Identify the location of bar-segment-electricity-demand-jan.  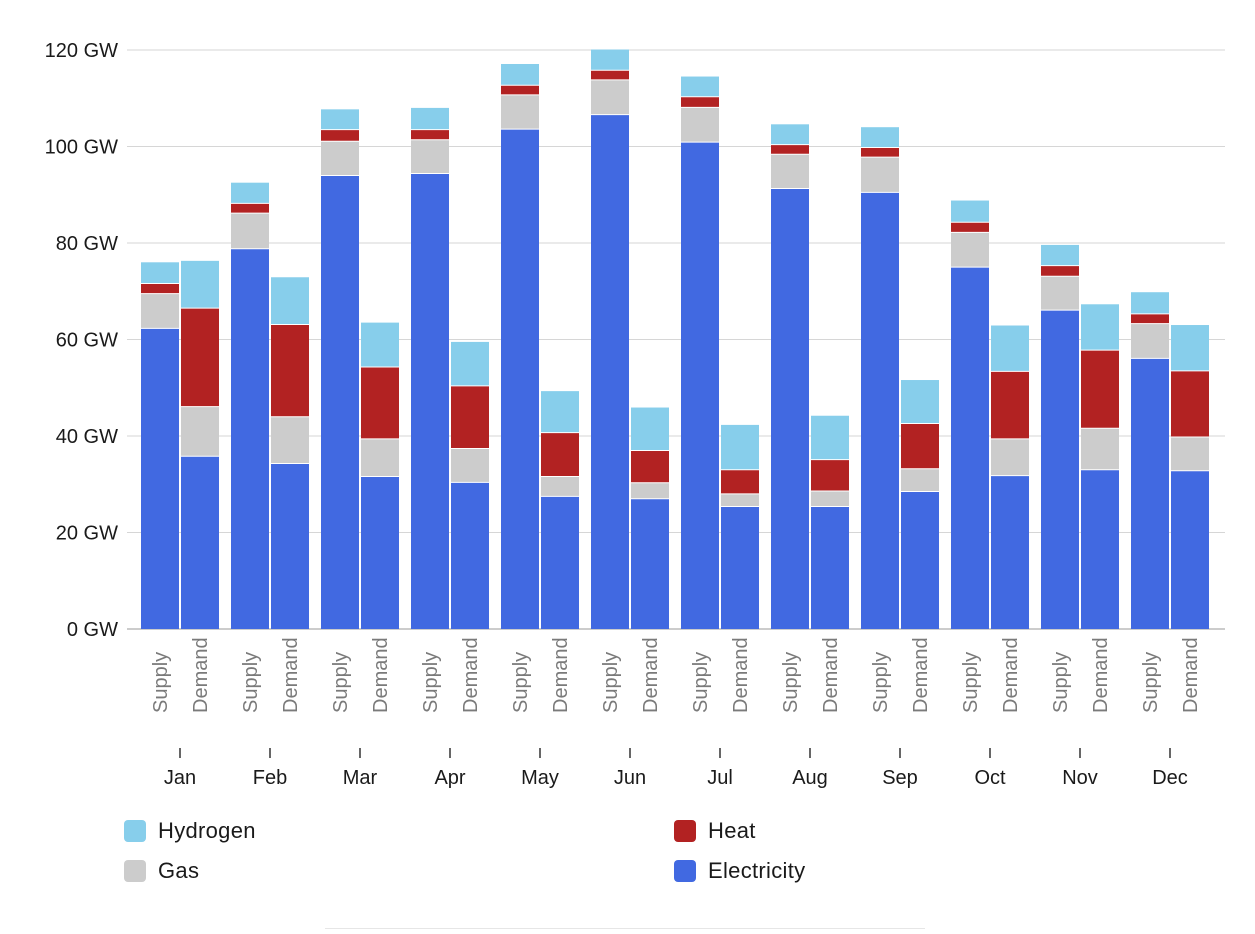
(200, 542).